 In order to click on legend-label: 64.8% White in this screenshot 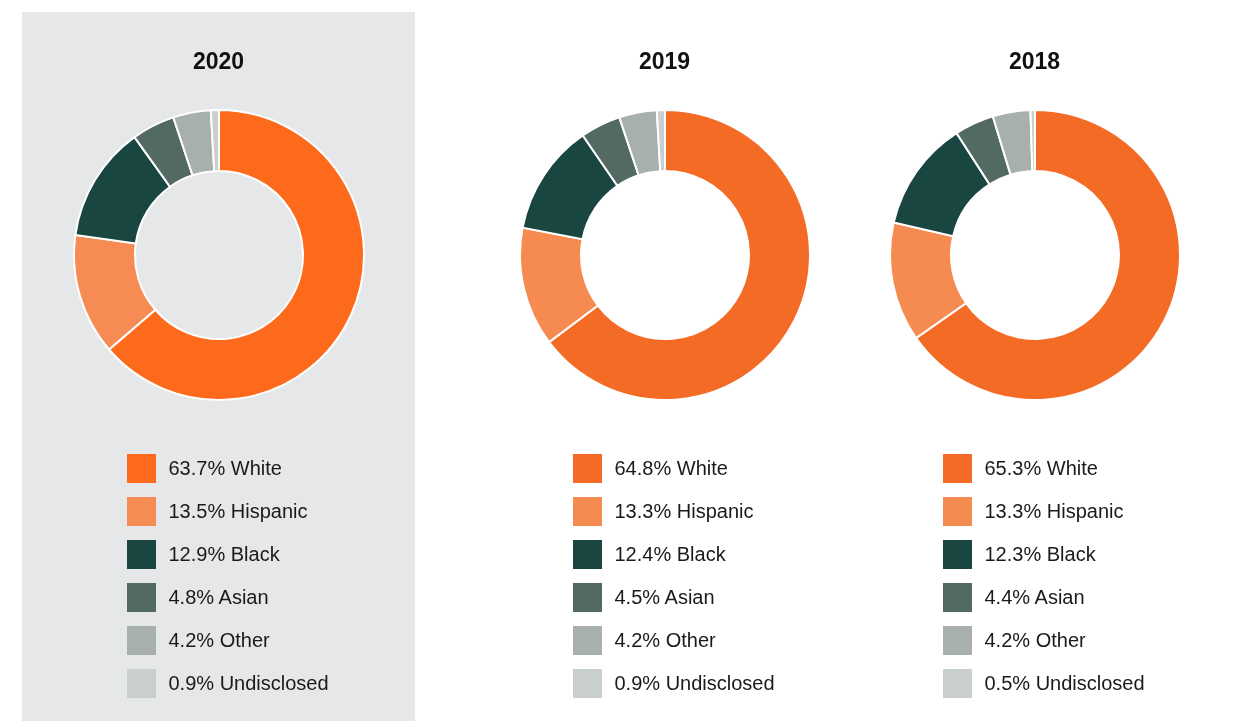, I will do `click(671, 468)`.